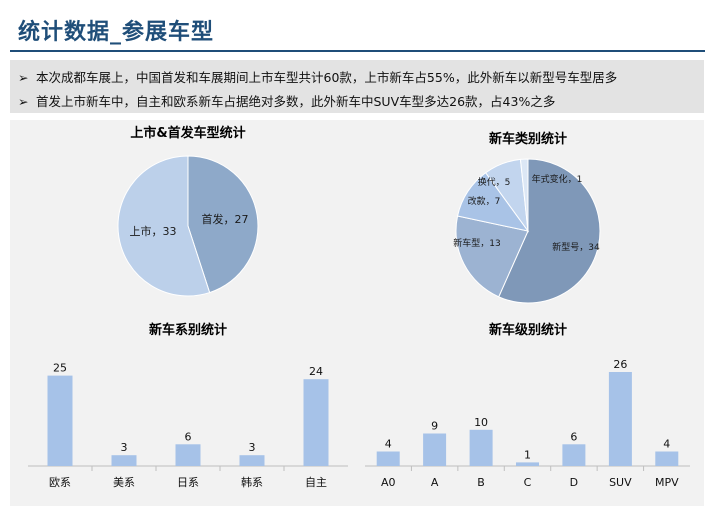 The image size is (713, 514). Describe the element at coordinates (188, 330) in the screenshot. I see `chart-title-car-origin: 新车系别统计` at that location.